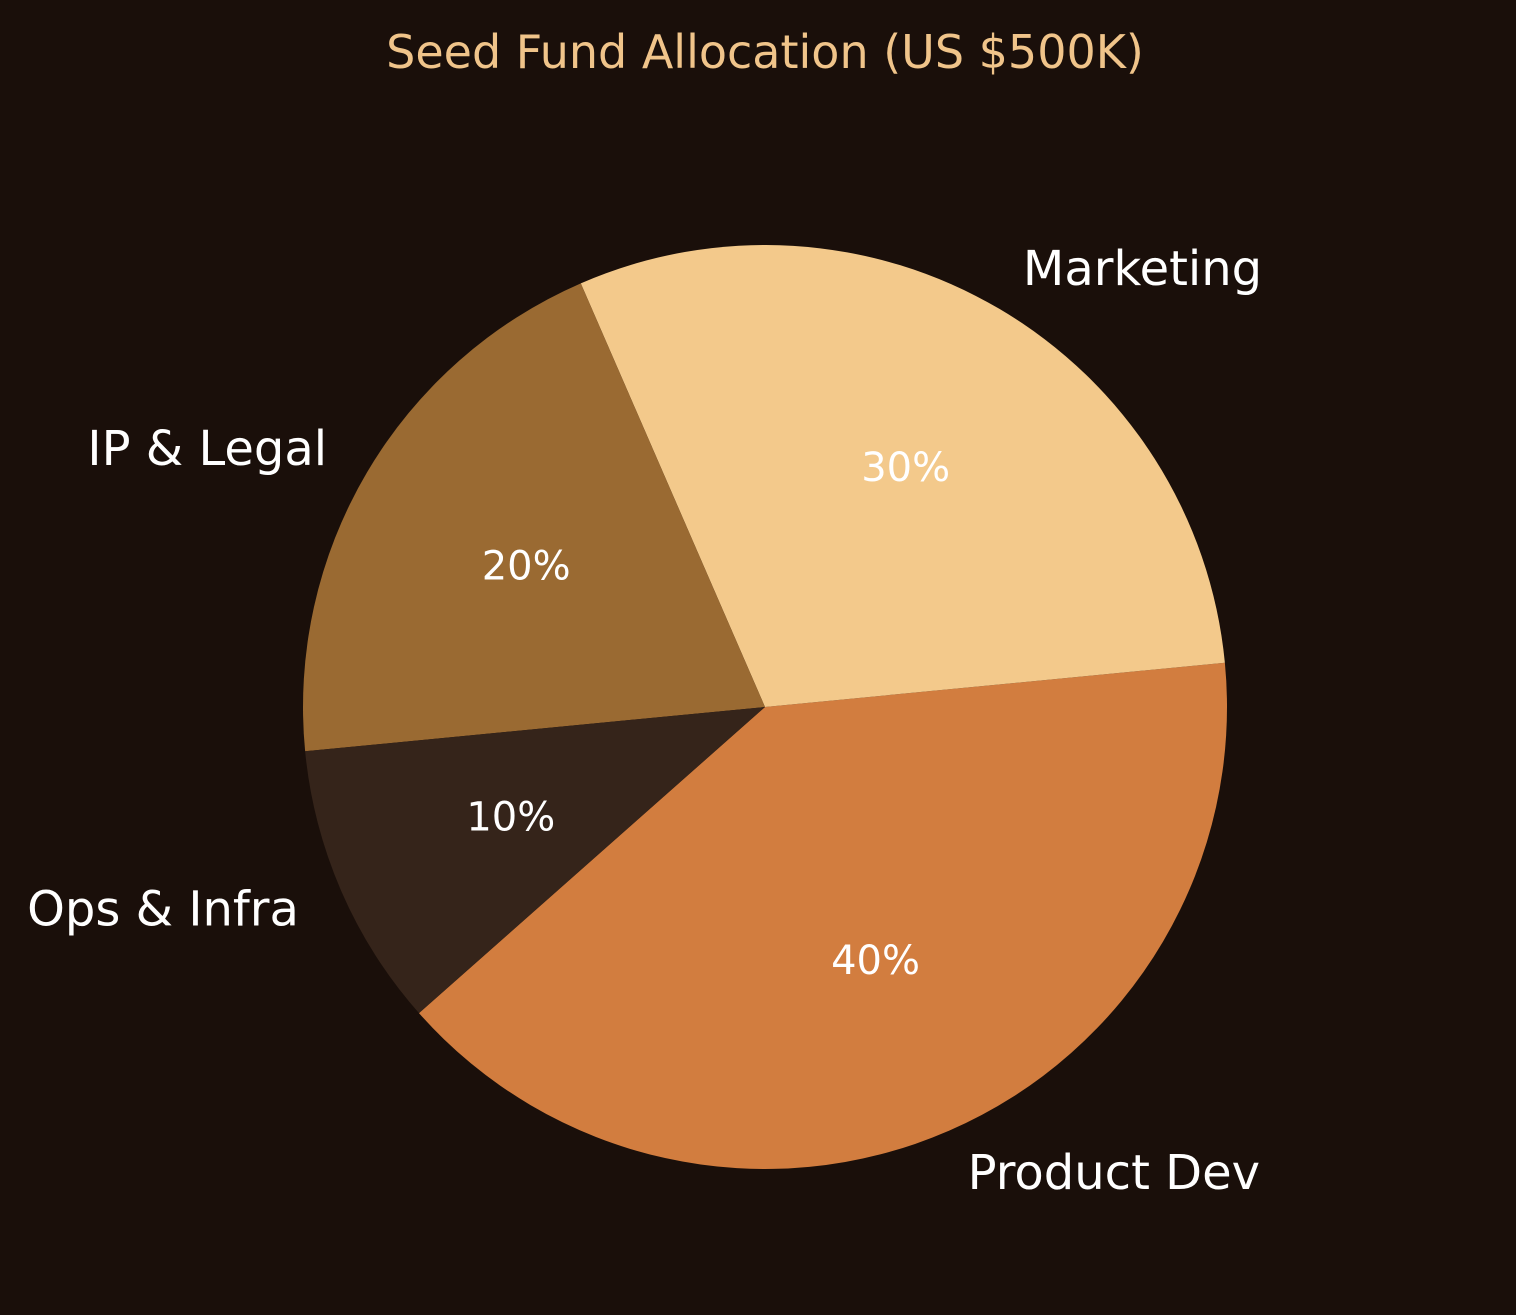  I want to click on slice-category-label: IP & Legal, so click(207, 449).